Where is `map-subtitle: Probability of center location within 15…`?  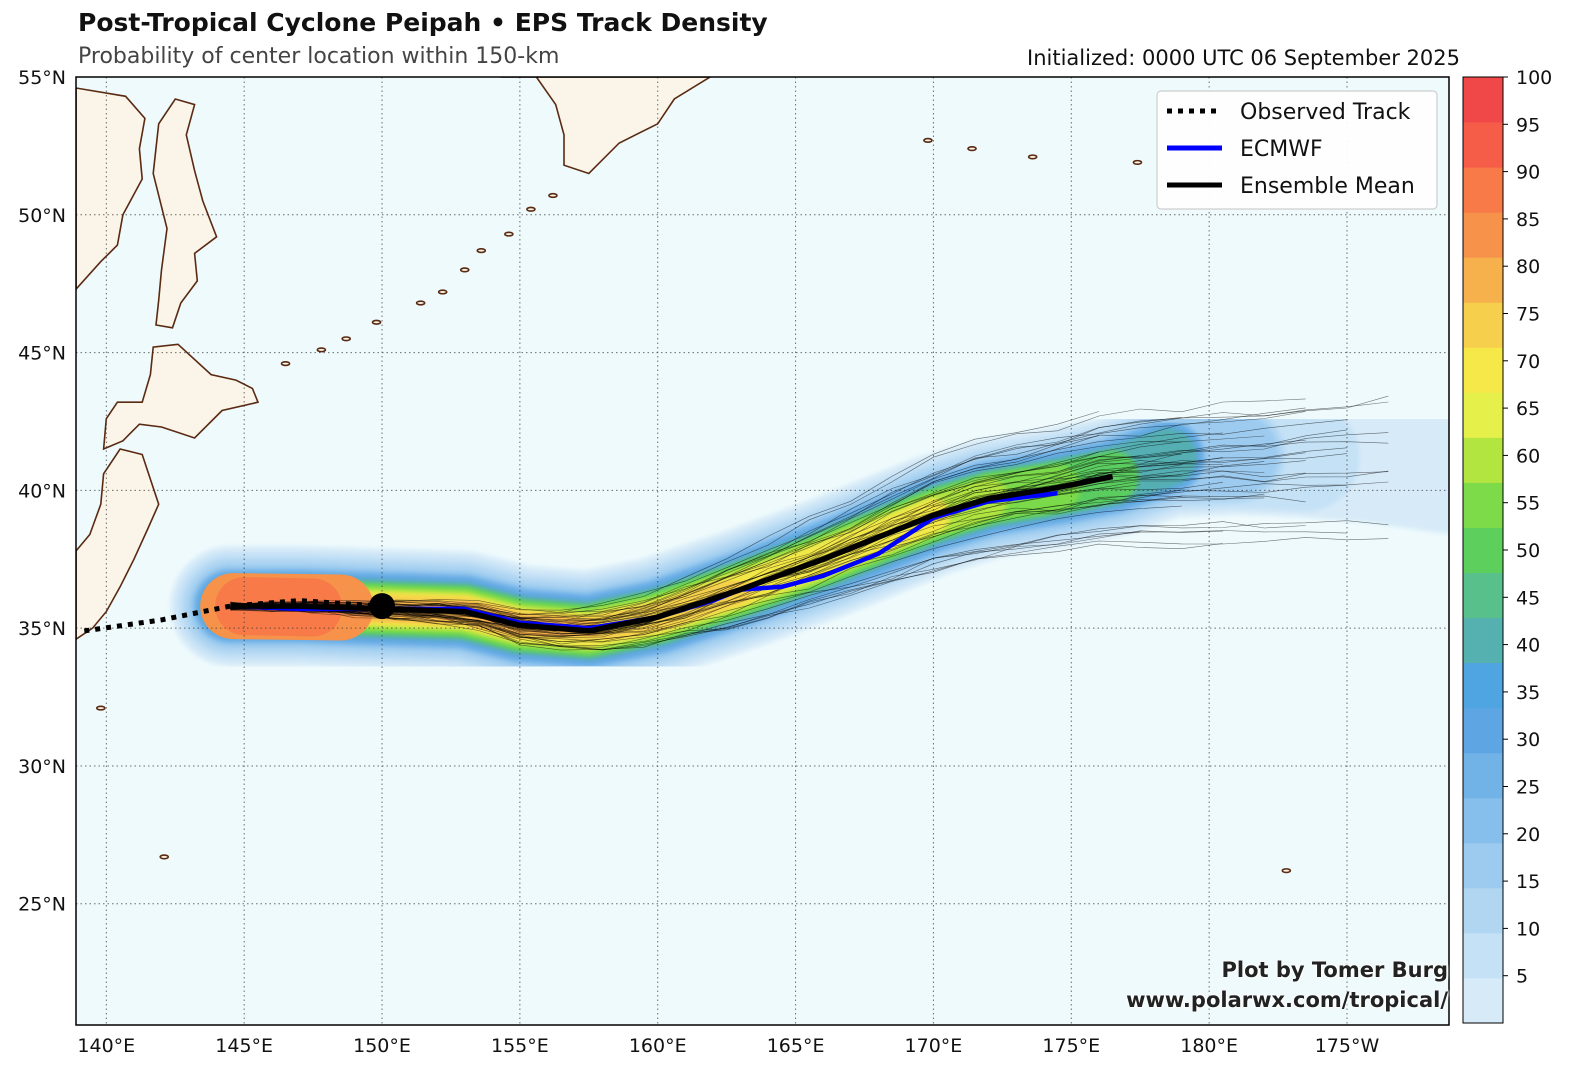 map-subtitle: Probability of center location within 15… is located at coordinates (319, 56).